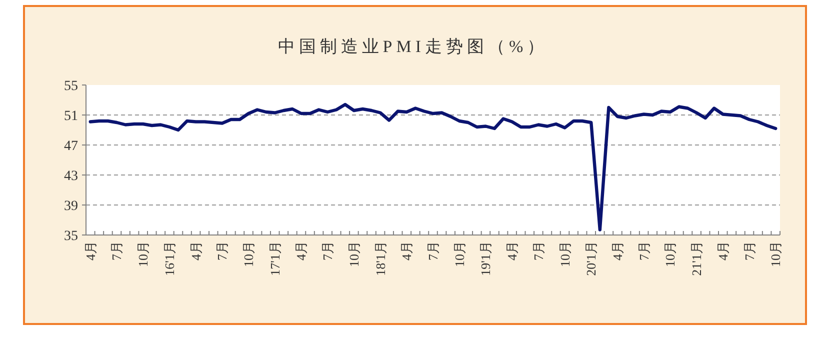 The image size is (826, 340). Describe the element at coordinates (274, 258) in the screenshot. I see `x-tick-label: 17'1月` at that location.